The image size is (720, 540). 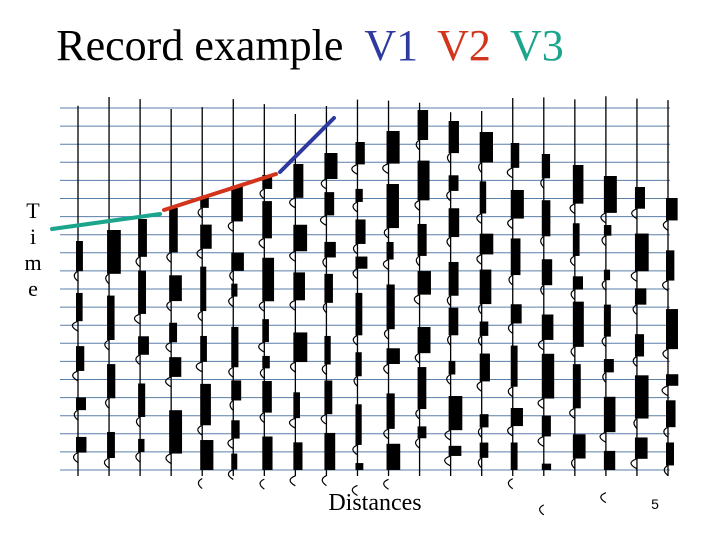 I want to click on time-letter-e: e, so click(x=33, y=288).